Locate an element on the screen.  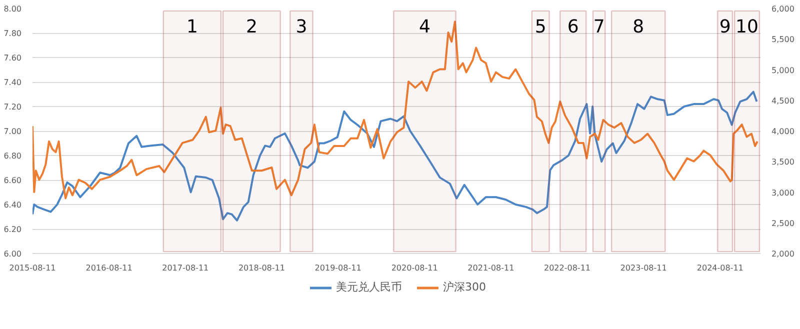
x-tick-label: 2021-08-11 is located at coordinates (491, 268).